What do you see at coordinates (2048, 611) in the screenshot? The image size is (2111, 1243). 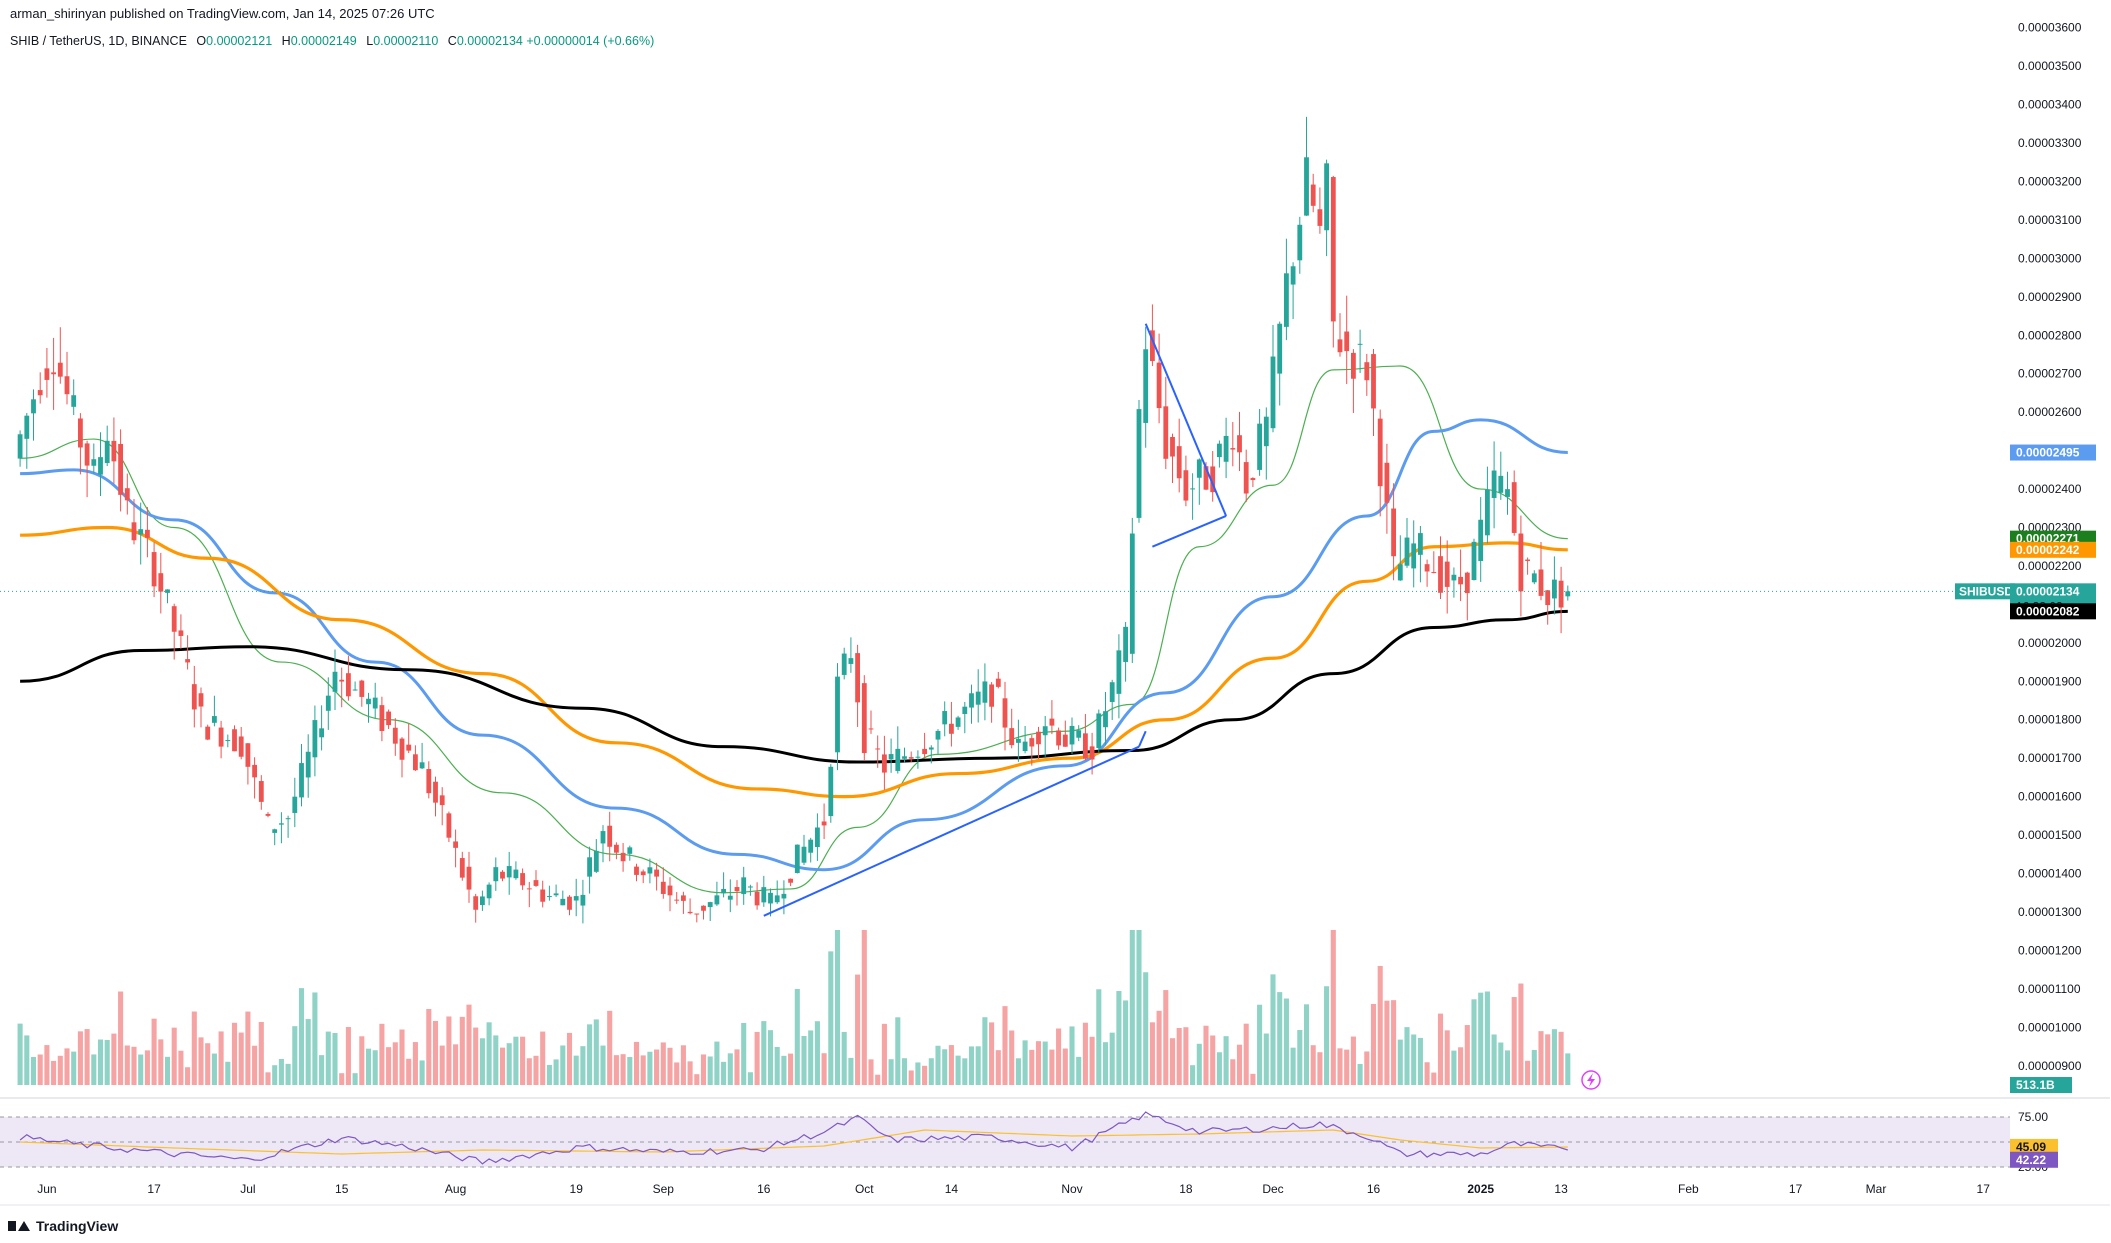 I see `ma-tag-value: 0.00002082` at bounding box center [2048, 611].